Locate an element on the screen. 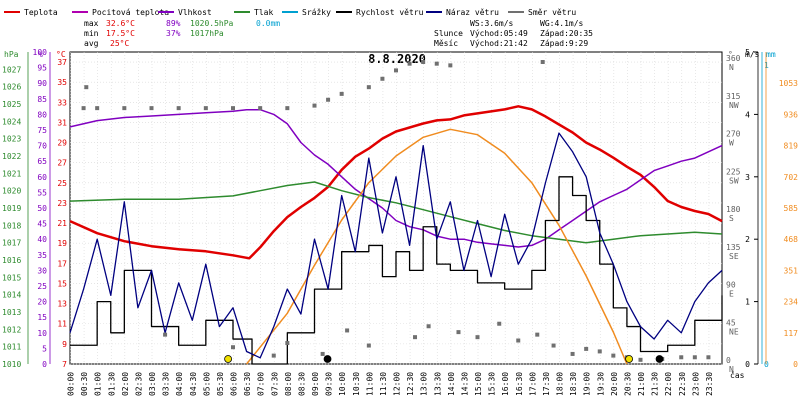  marker-moonrise is located at coordinates (659, 359).